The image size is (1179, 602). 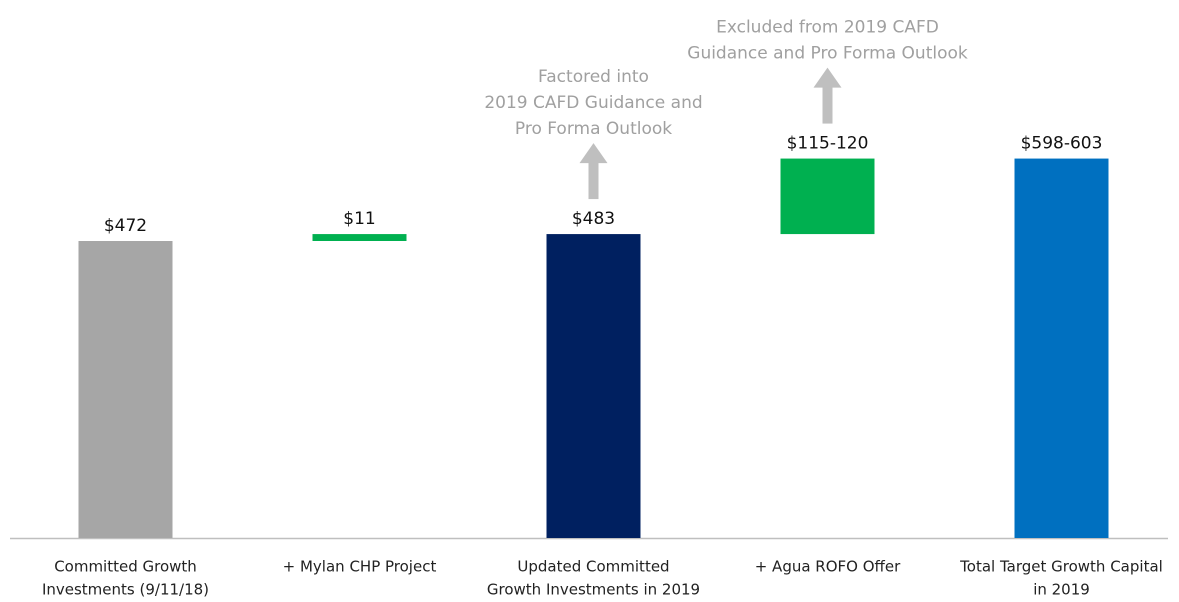 I want to click on x-tick-label: Committed Growth, so click(x=125, y=567).